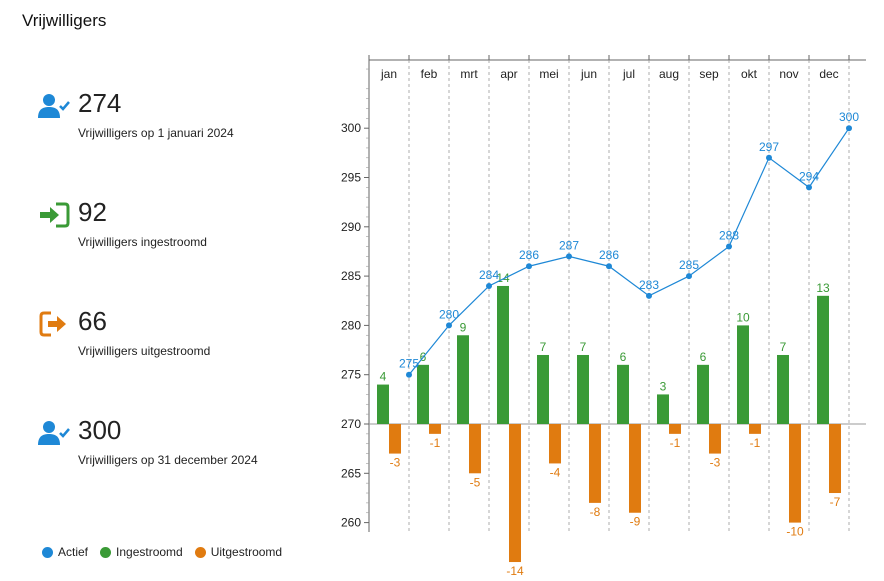 The width and height of the screenshot is (884, 581). Describe the element at coordinates (529, 255) in the screenshot. I see `data-label-actief: 286` at that location.